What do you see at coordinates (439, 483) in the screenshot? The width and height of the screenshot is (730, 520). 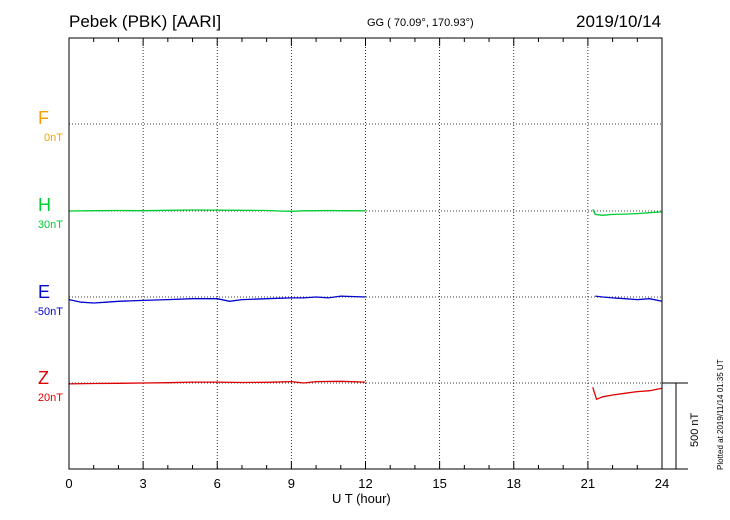 I see `x-tick-label: 15` at bounding box center [439, 483].